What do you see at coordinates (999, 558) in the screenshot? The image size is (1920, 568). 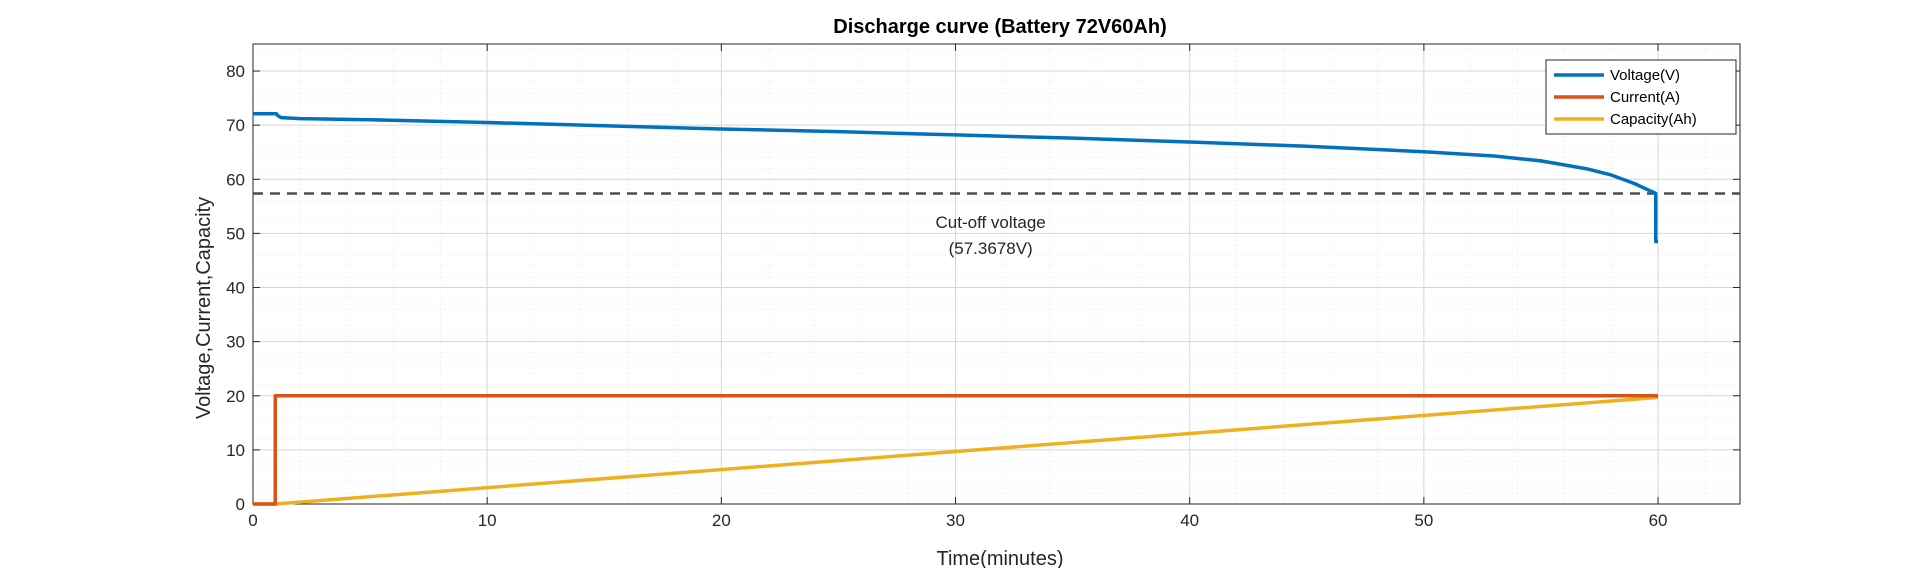 I see `x-axis-title: Time(minutes)` at bounding box center [999, 558].